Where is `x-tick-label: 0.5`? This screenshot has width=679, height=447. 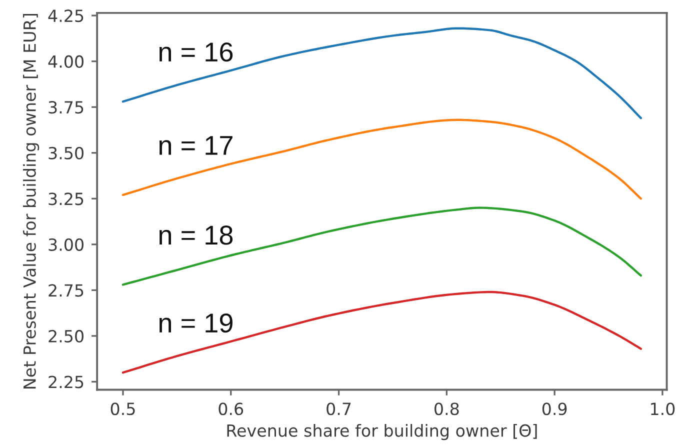 x-tick-label: 0.5 is located at coordinates (122, 409).